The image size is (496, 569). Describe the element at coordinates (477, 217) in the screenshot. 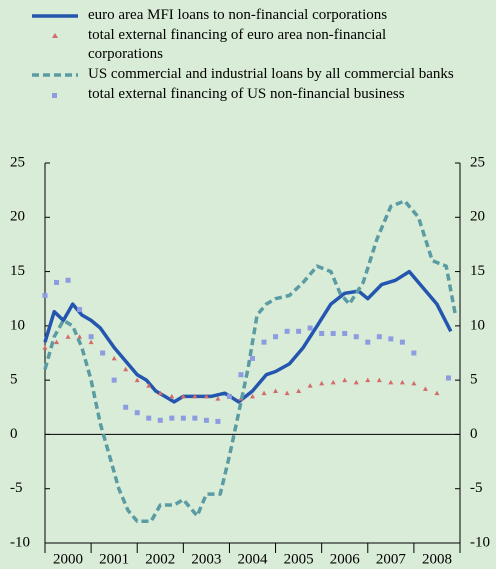

I see `y2-tick-label: 20` at that location.